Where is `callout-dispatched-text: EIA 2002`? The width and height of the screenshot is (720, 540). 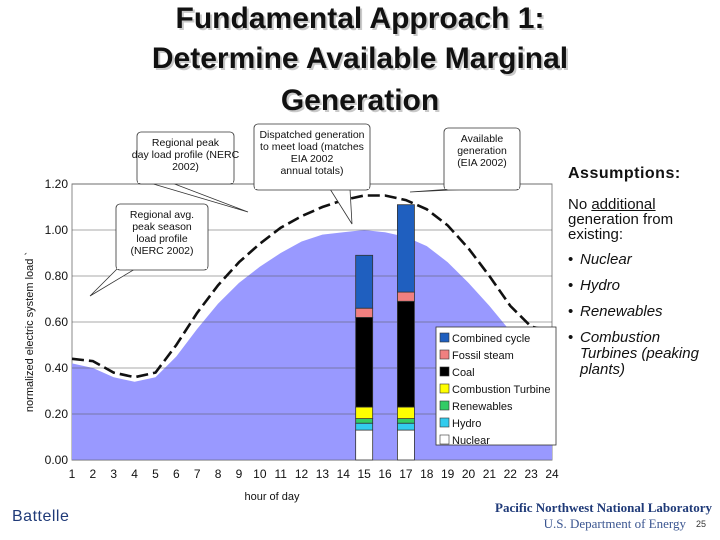
callout-dispatched-text: EIA 2002 is located at coordinates (312, 159).